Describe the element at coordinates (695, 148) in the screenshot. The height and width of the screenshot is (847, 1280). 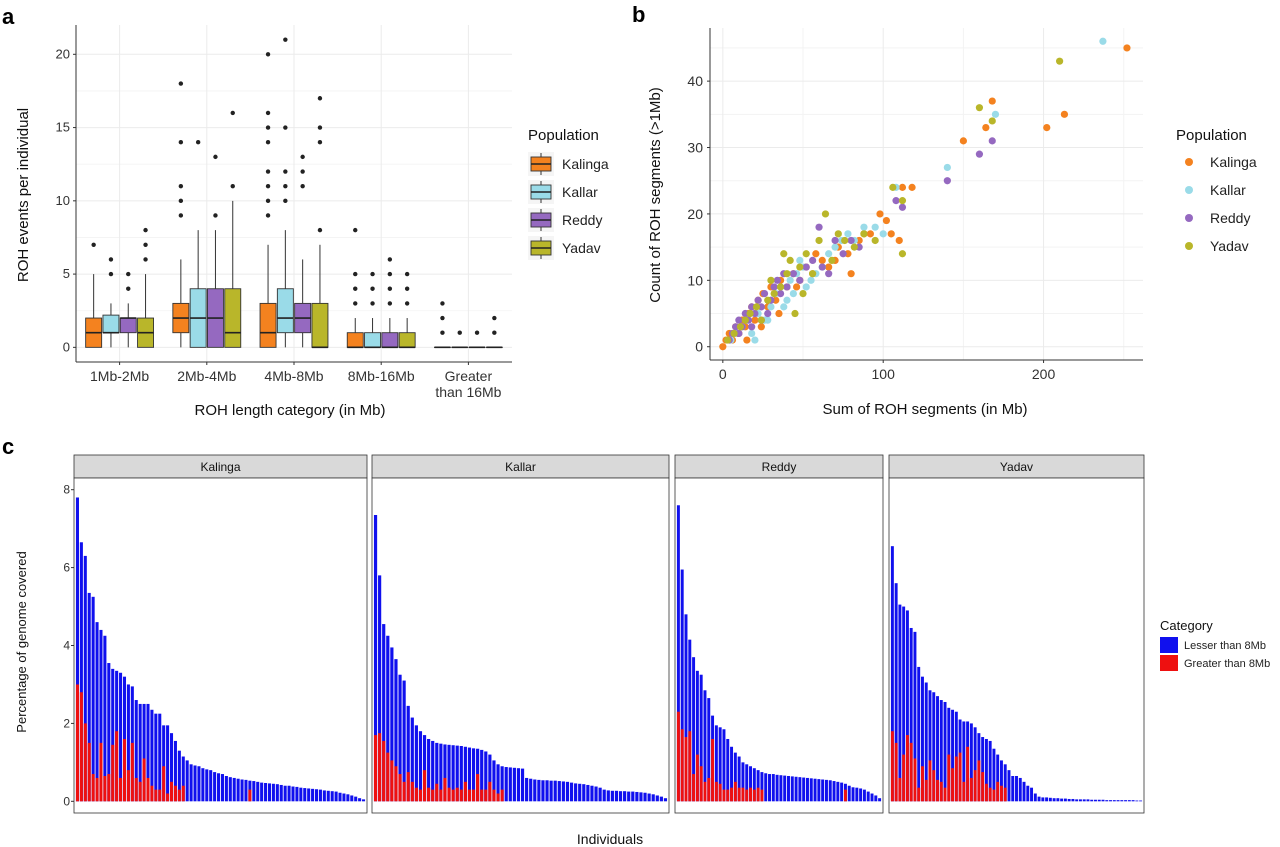
I see `y-tick-label: 30` at that location.